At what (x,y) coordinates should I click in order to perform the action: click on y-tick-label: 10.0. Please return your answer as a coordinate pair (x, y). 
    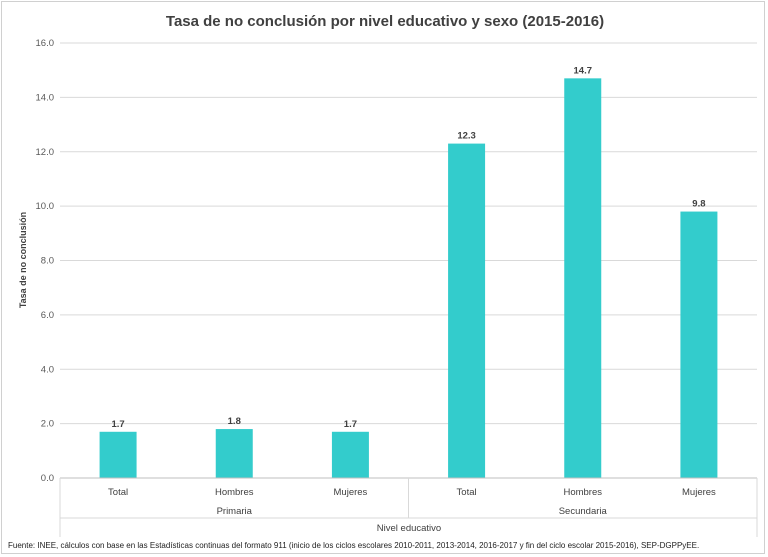
    Looking at the image, I should click on (45, 206).